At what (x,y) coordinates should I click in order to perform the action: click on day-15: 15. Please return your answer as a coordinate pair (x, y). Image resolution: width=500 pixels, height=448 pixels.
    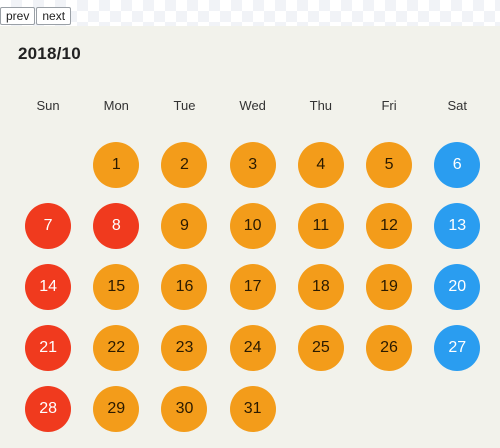
    Looking at the image, I should click on (116, 286).